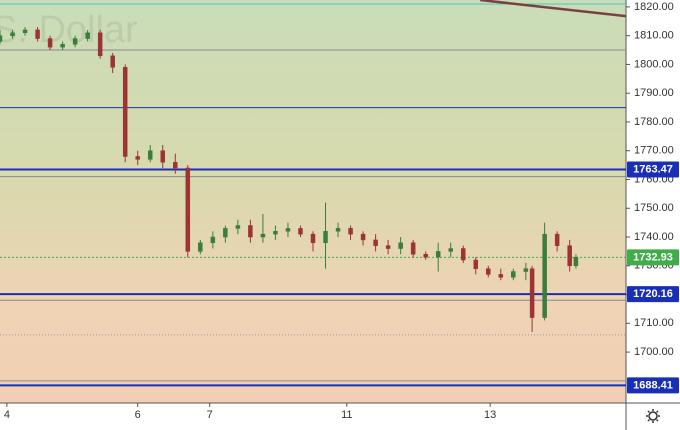  I want to click on x-tick-label: 13, so click(490, 415).